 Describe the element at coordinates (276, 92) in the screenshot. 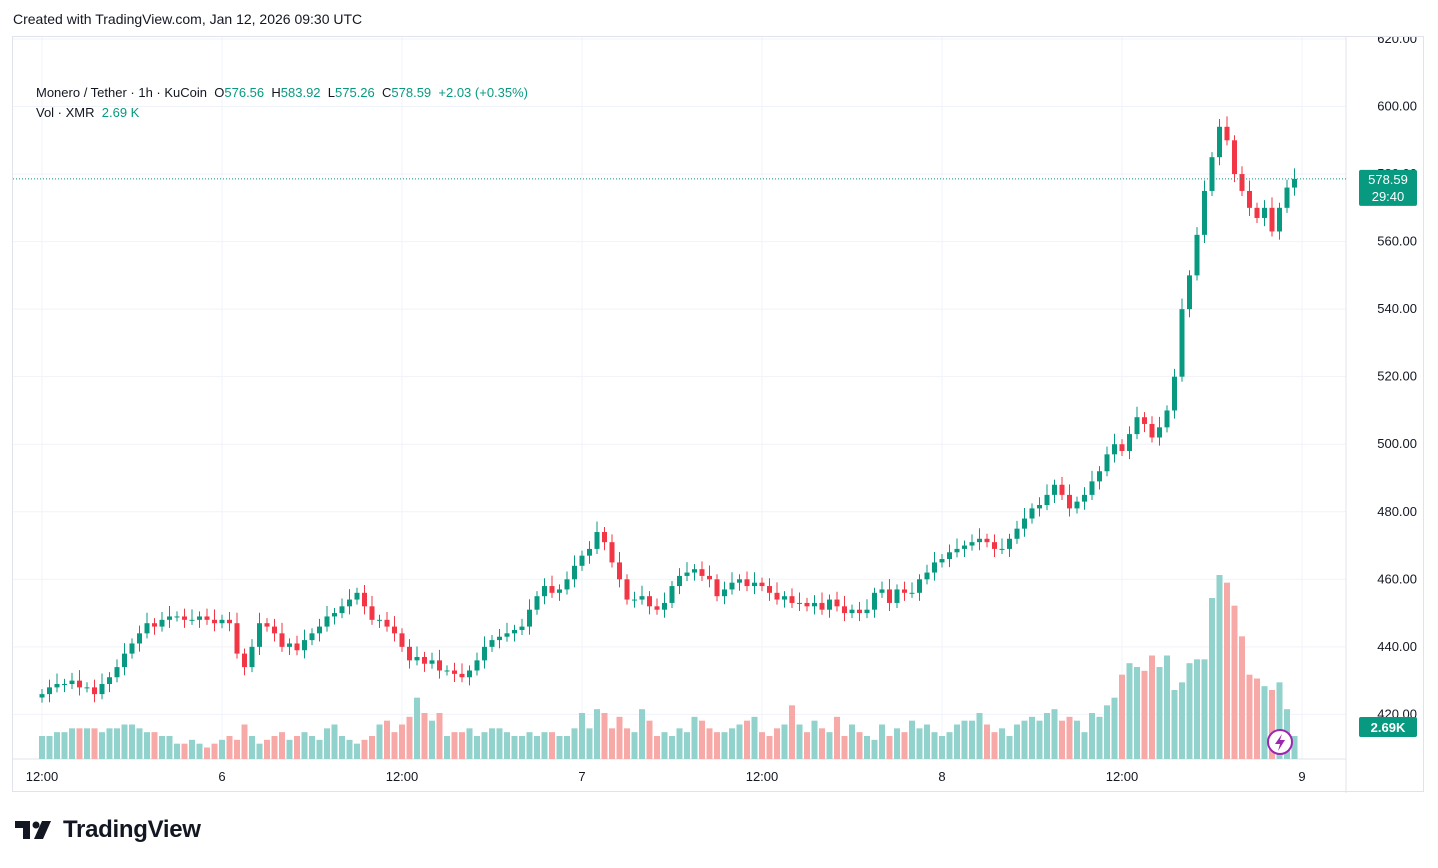

I see `high-label: H` at that location.